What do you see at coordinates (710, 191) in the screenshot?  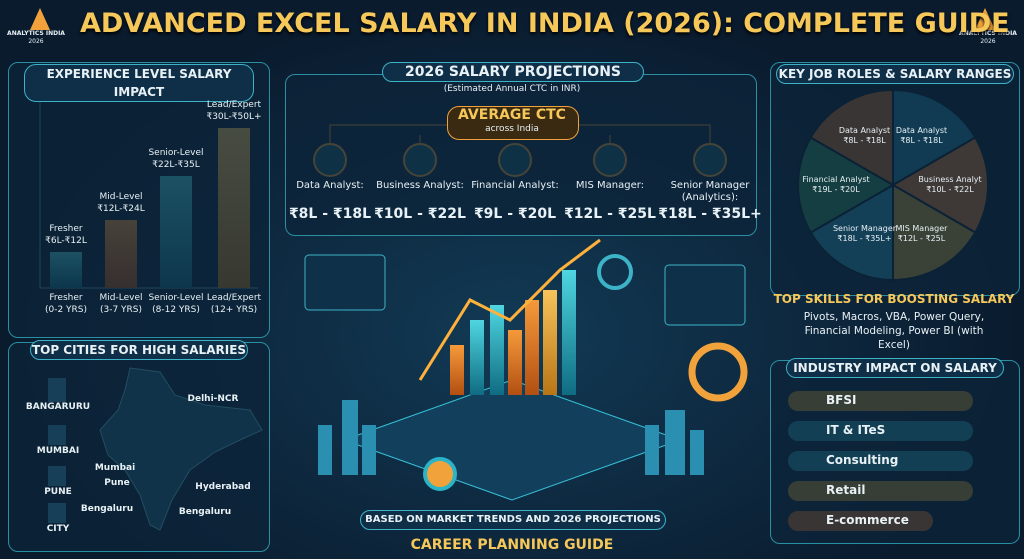 I see `role-name: Senior Manager (Analytics):` at bounding box center [710, 191].